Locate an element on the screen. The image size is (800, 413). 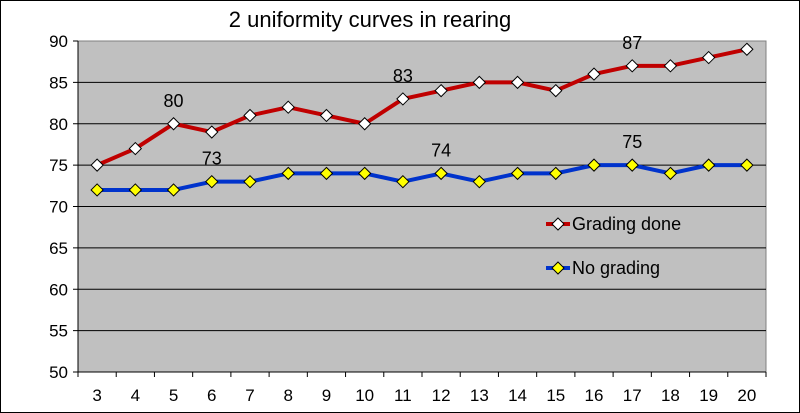
x-tick-label: 10 is located at coordinates (364, 395).